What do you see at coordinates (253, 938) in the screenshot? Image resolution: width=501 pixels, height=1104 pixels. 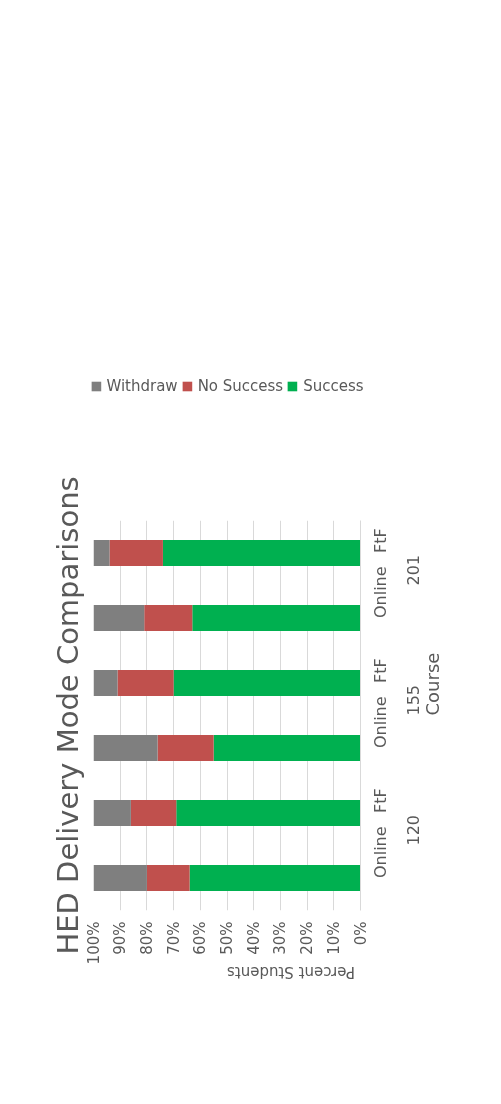 I see `x-tick-label: 40%` at bounding box center [253, 938].